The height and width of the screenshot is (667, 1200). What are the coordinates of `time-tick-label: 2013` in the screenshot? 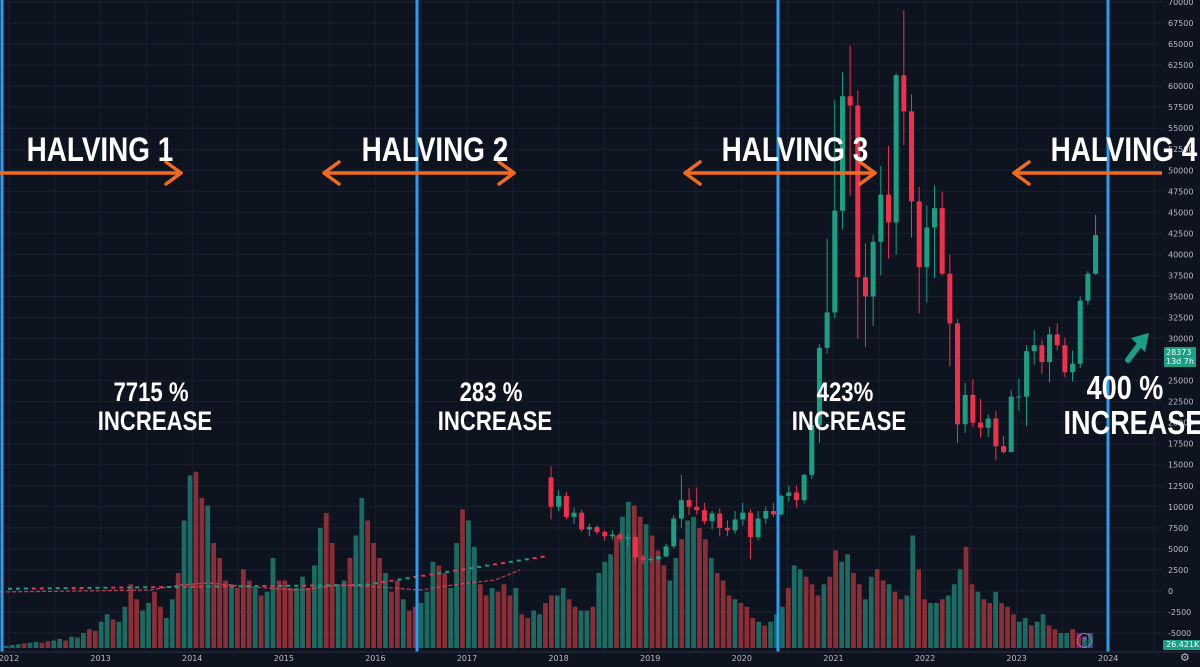 It's located at (100, 658).